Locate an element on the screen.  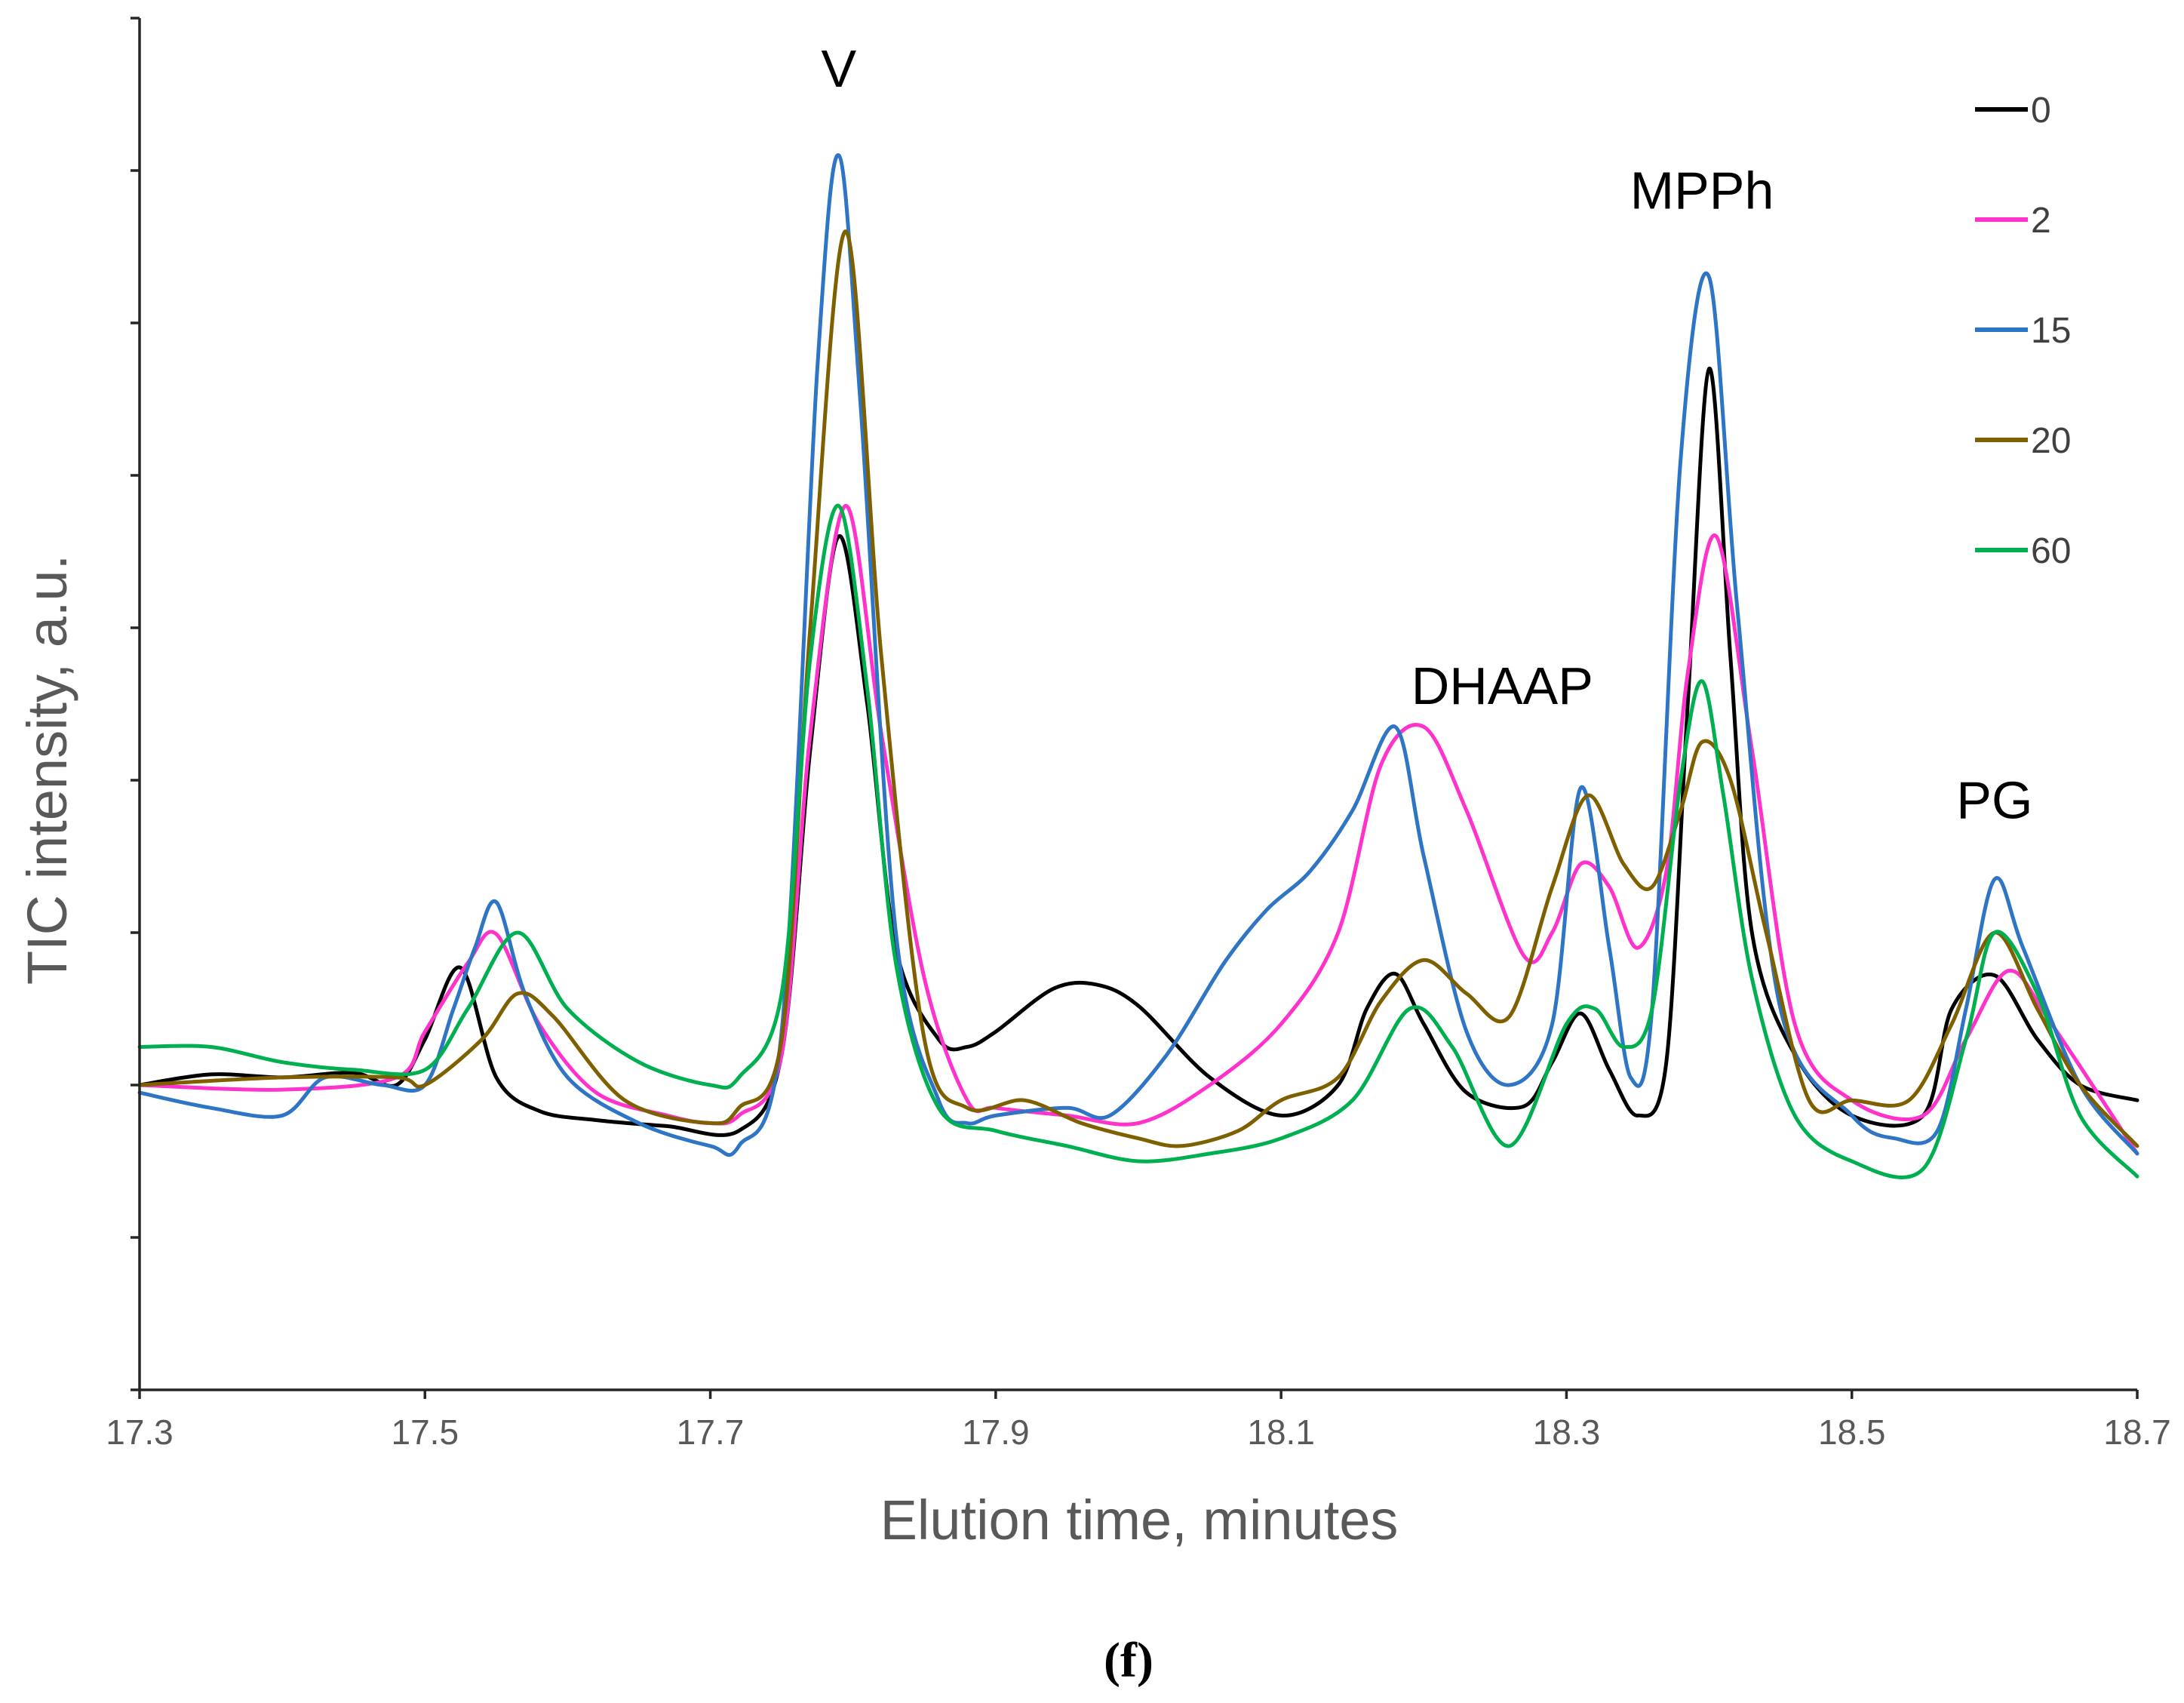
peak-label-mpph: MPPh is located at coordinates (1702, 190).